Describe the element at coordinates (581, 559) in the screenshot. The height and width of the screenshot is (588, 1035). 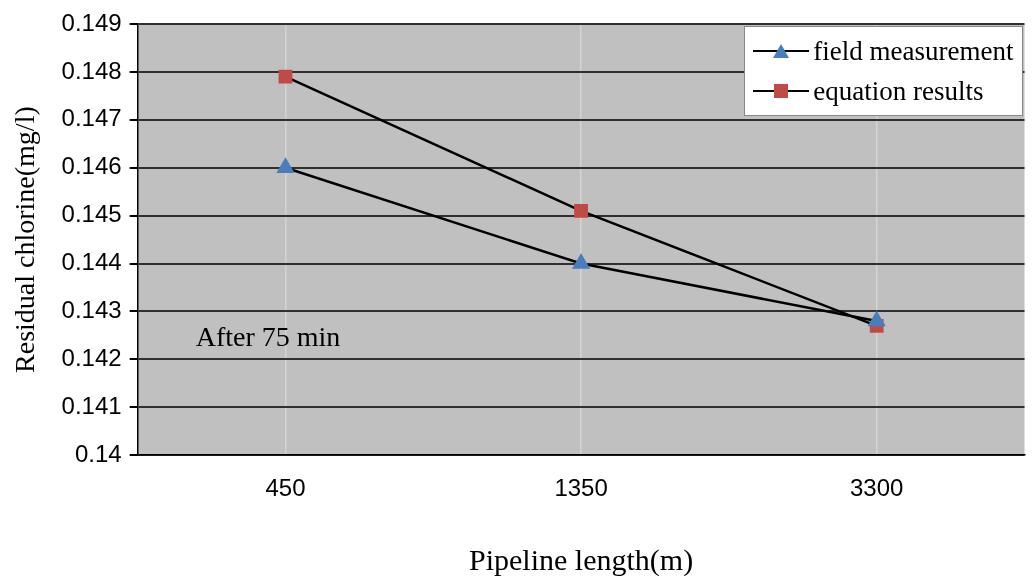
I see `x-axis-title: Pipeline length(m)` at that location.